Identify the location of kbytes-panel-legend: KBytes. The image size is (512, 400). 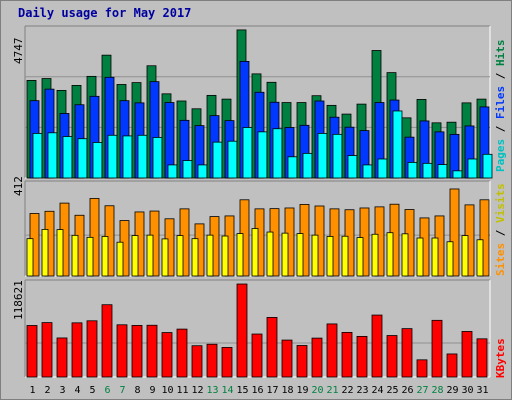
(500, 358).